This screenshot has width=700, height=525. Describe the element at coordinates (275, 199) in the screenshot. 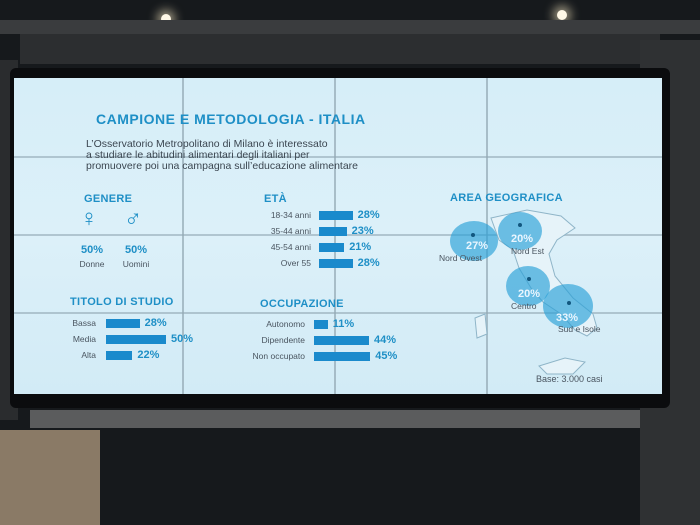

I see `eta-heading: ETÀ` at that location.